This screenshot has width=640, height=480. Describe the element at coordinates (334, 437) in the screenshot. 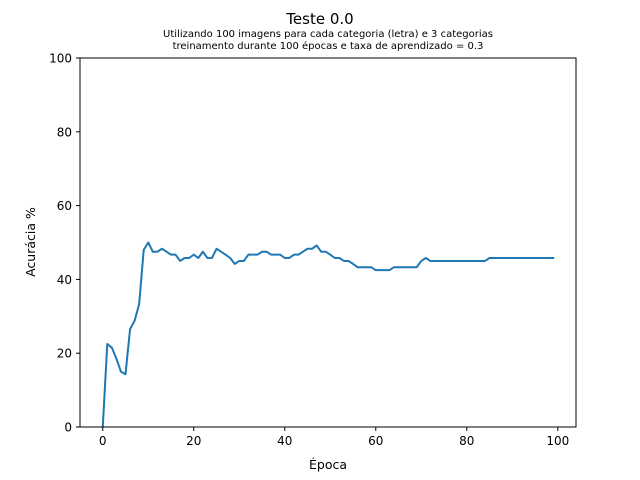

I see `x-axis-ticks: 0 20 40 60 80 100` at that location.